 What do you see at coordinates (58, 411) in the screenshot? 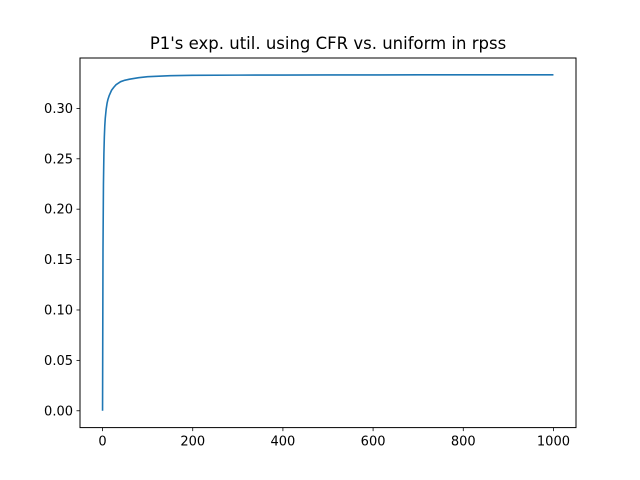
I see `y-tick-label: 0.00` at bounding box center [58, 411].